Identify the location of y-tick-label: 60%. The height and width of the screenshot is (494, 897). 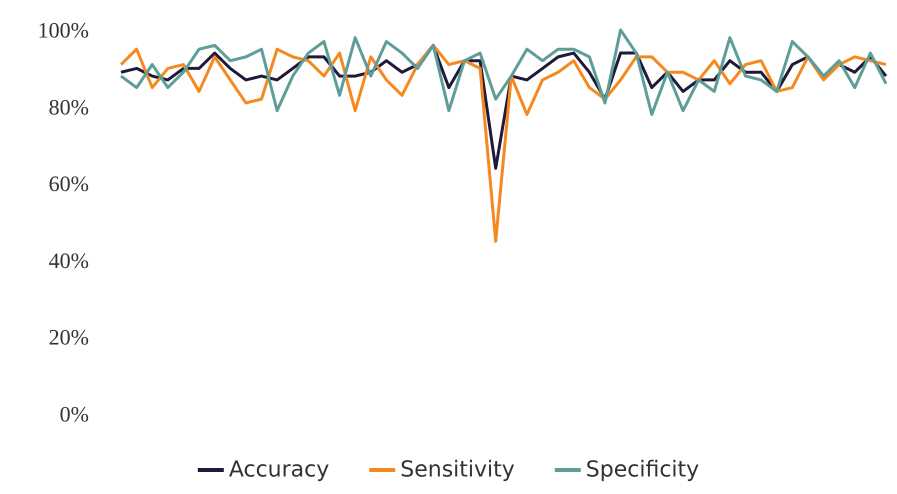
(68, 183).